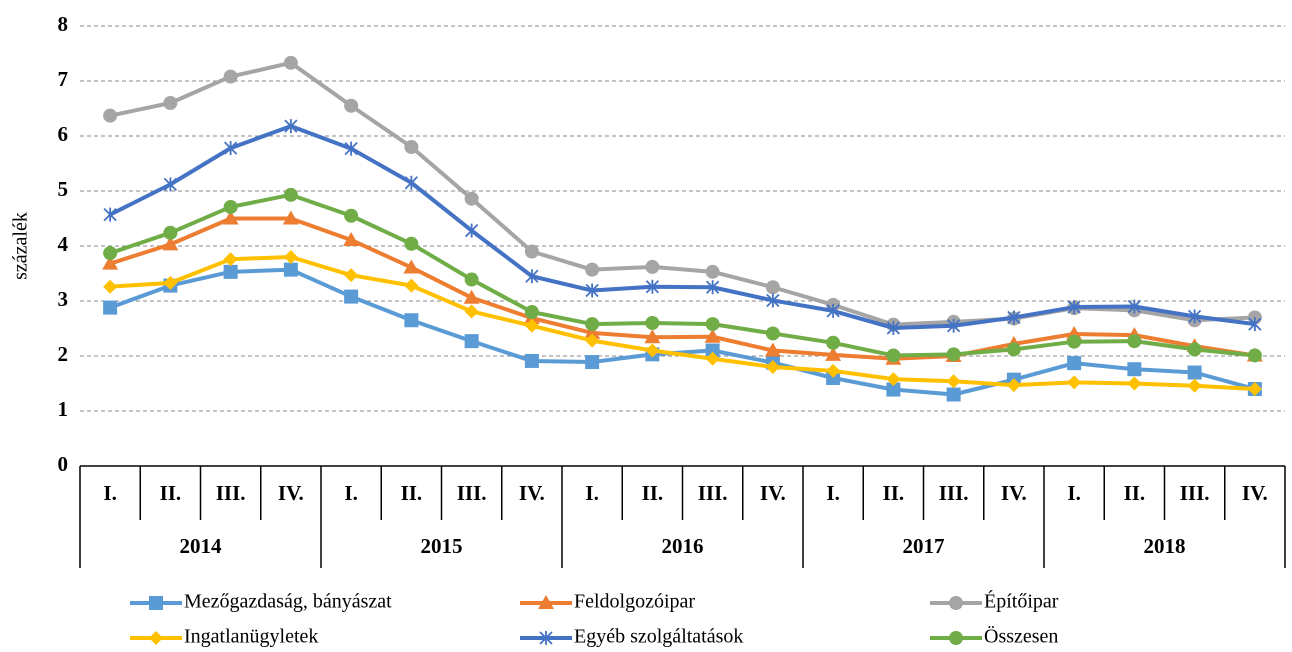  What do you see at coordinates (288, 602) in the screenshot?
I see `legend-label: Mezőgazdaság, bányászat` at bounding box center [288, 602].